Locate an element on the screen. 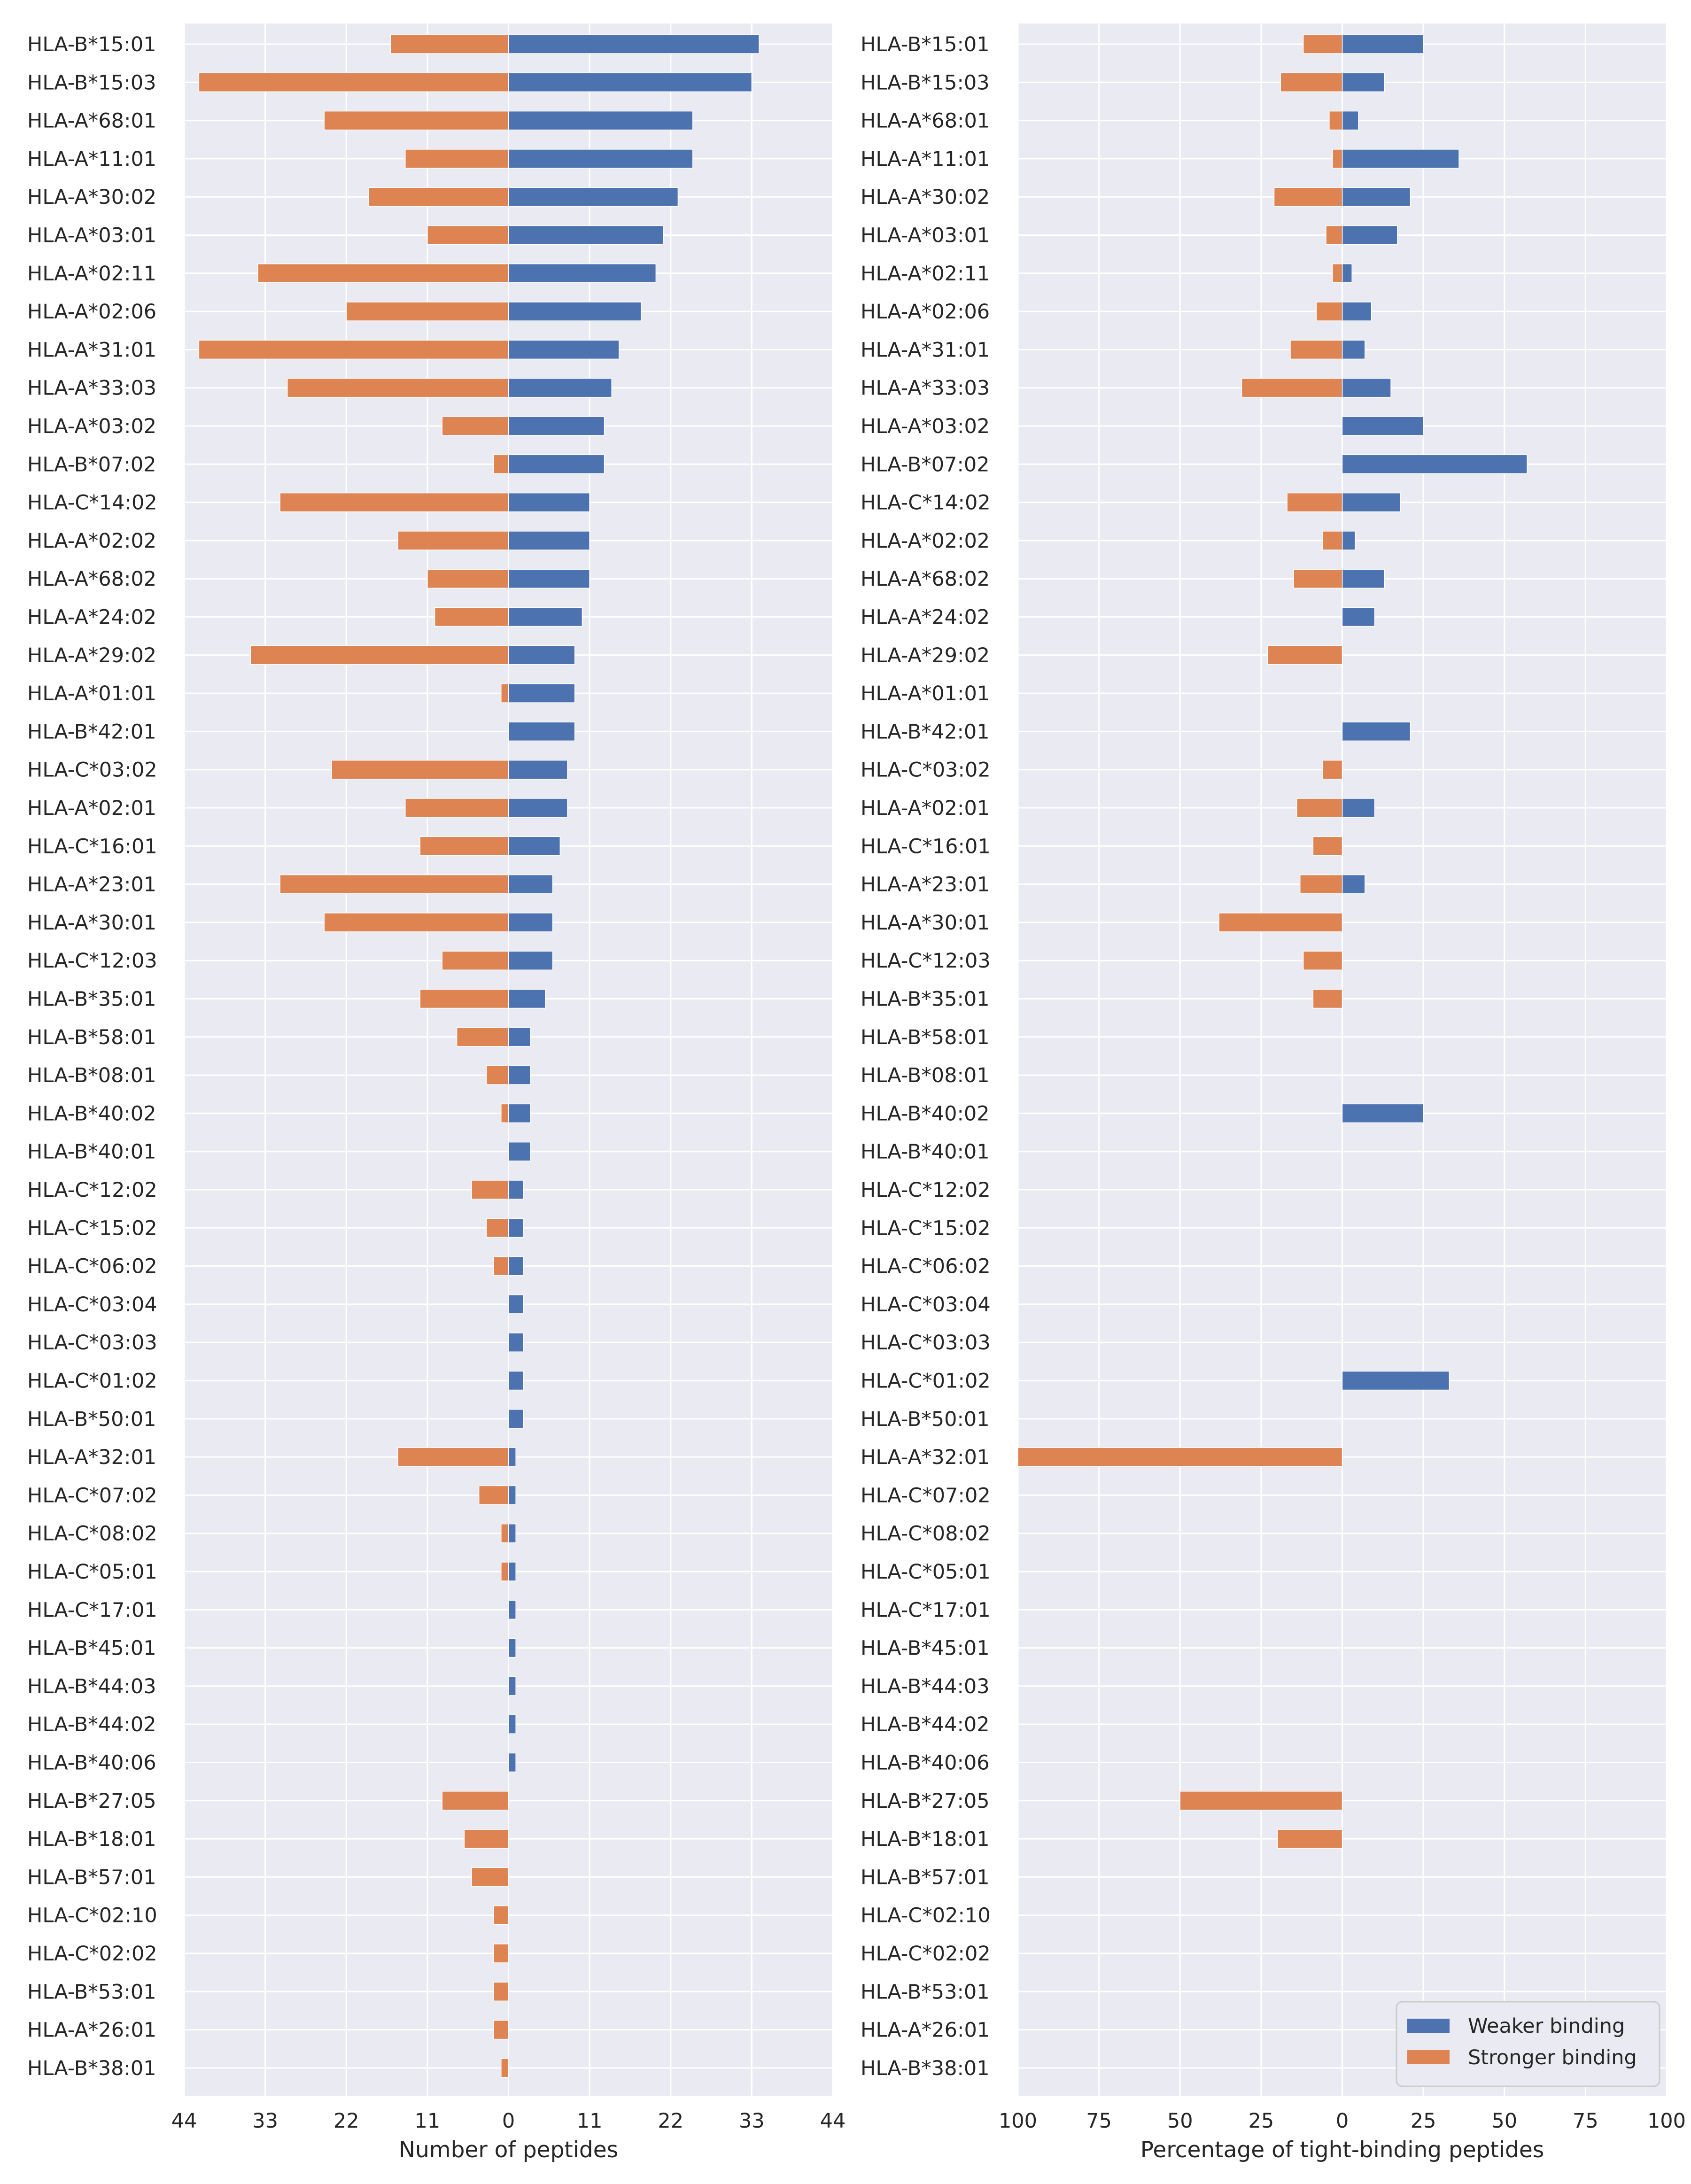 This screenshot has height=2184, width=1691. legend-label: Stronger binding is located at coordinates (1552, 2057).